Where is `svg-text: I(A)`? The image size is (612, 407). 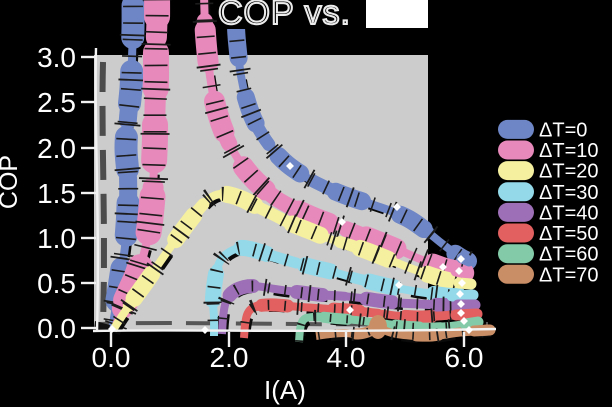
svg-text: I(A) is located at coordinates (285, 390).